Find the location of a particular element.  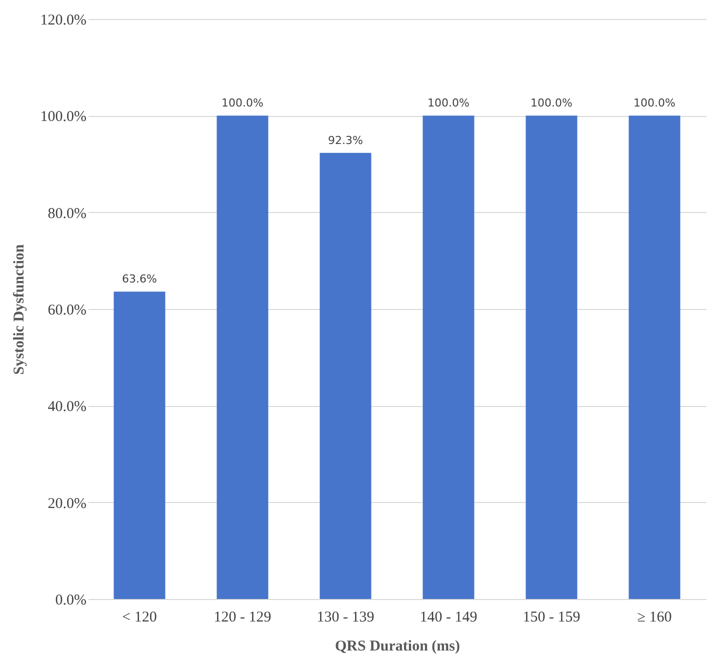

y-tick-label: 100.0% is located at coordinates (63, 117).